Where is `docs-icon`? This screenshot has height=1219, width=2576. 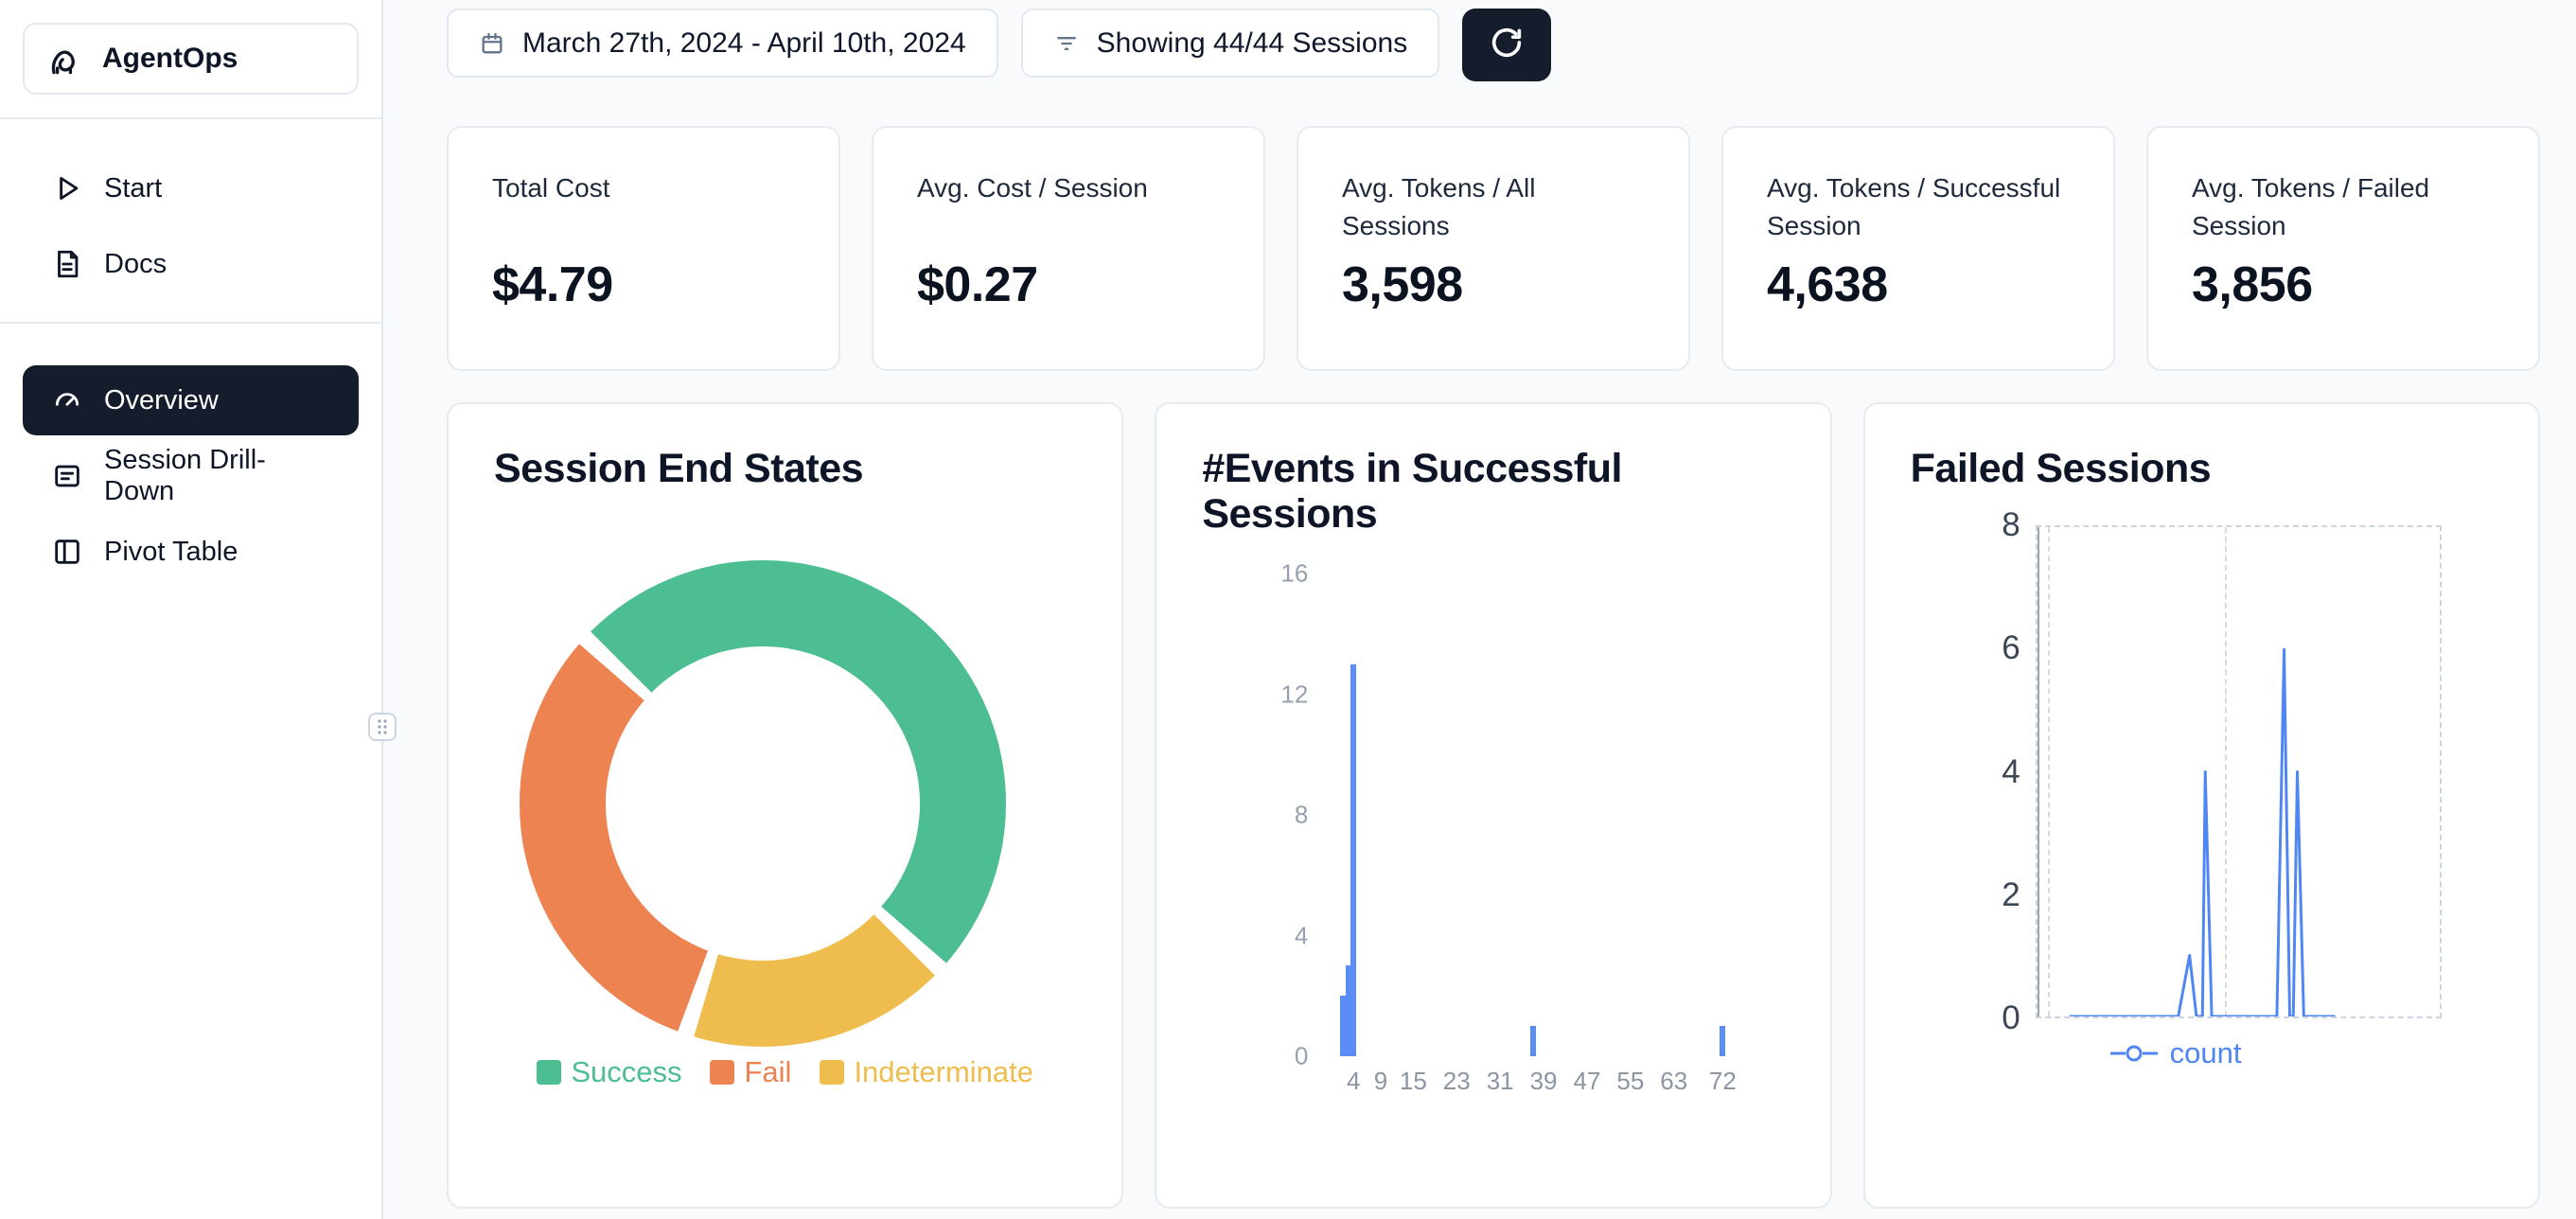
docs-icon is located at coordinates (67, 264).